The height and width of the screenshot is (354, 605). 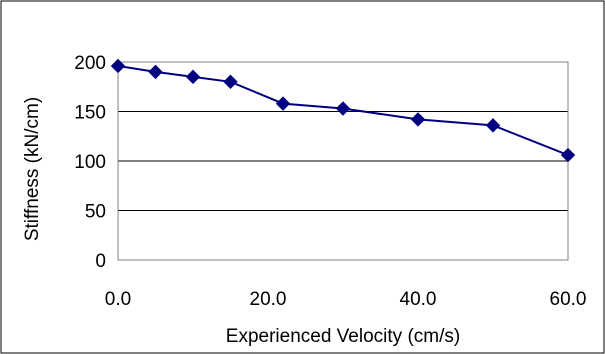 What do you see at coordinates (100, 261) in the screenshot?
I see `y-tick-label: 0` at bounding box center [100, 261].